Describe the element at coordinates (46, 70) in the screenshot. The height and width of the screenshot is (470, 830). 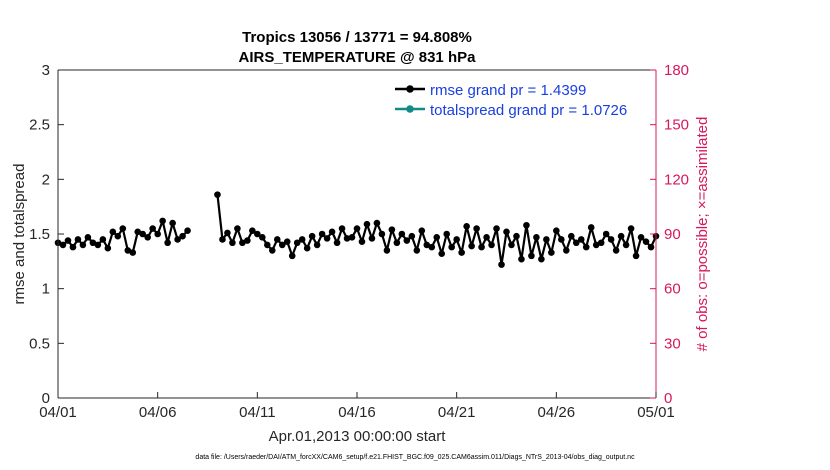
I see `y-left-tick-label: 3` at that location.